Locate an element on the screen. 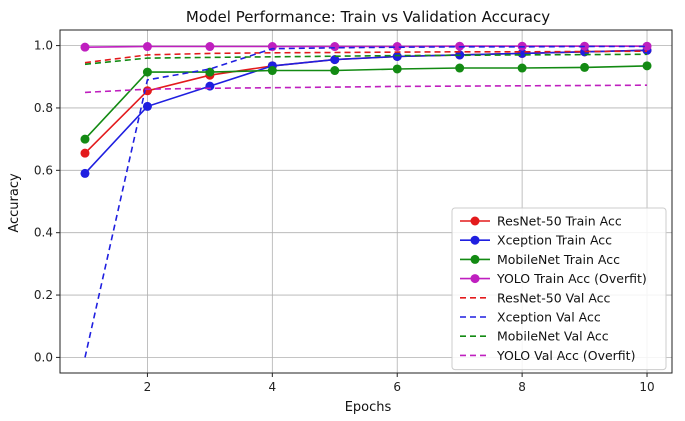 Image resolution: width=685 pixels, height=421 pixels. legend-label: ResNet-50 Train Acc is located at coordinates (559, 221).